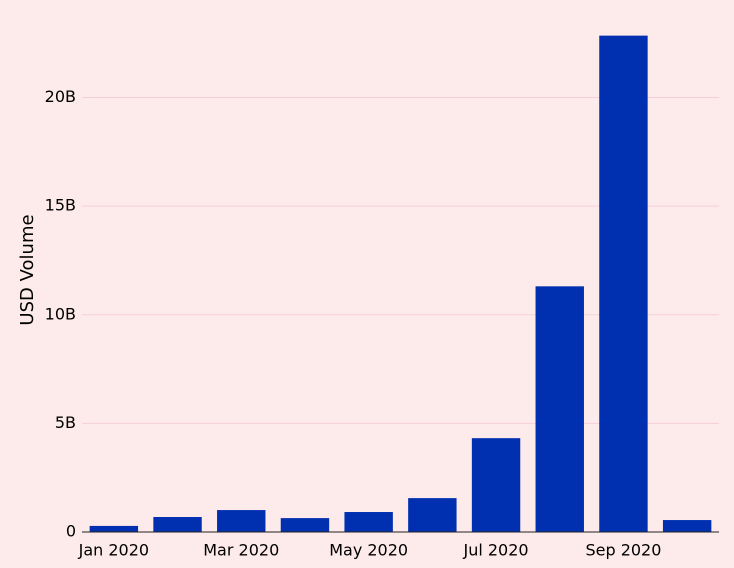 The height and width of the screenshot is (568, 734). I want to click on y-tick-label: 0, so click(71, 531).